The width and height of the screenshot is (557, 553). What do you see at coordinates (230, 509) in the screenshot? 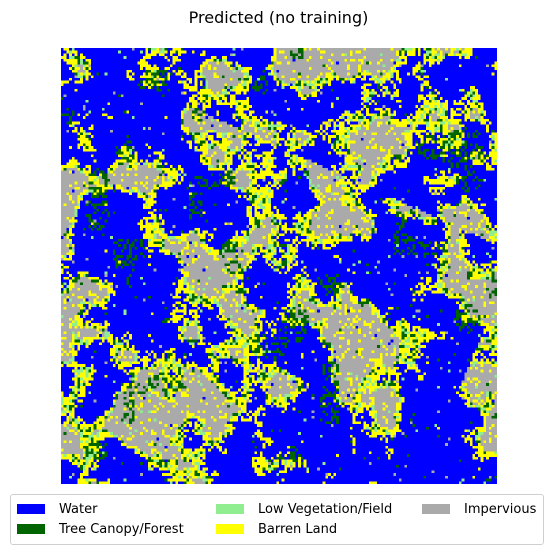
I see `legend-swatch-low-vegetation` at bounding box center [230, 509].